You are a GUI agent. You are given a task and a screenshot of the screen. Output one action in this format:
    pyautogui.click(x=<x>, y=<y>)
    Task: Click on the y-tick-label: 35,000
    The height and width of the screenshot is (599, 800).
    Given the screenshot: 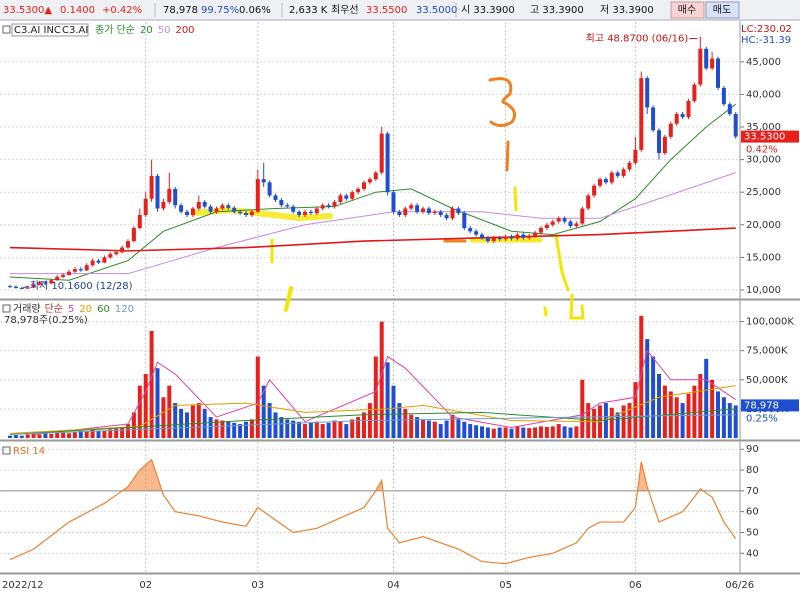 What is the action you would take?
    pyautogui.click(x=763, y=127)
    